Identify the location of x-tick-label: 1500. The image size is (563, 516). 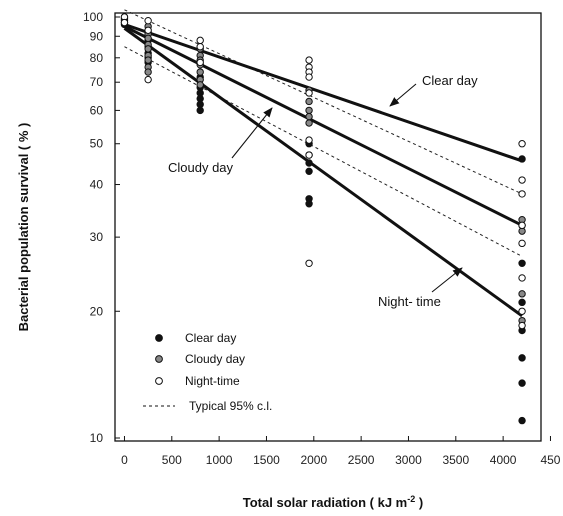
(266, 460).